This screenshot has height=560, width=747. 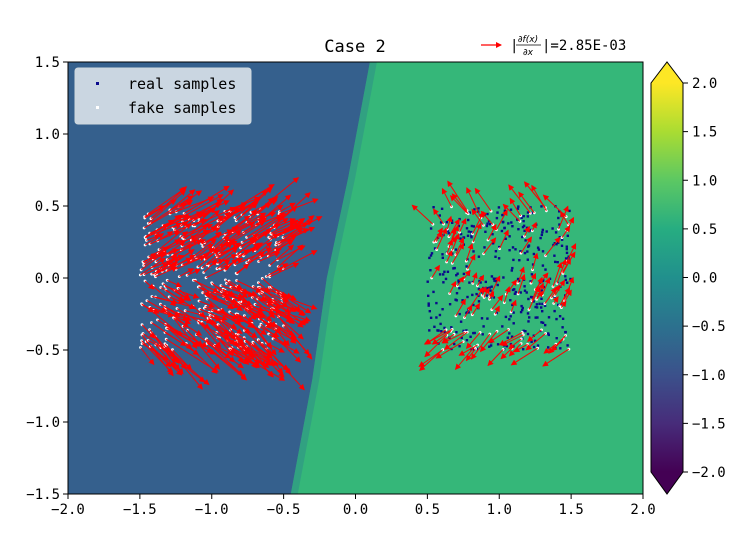 I want to click on quiver-key: | ∂f(x) ∂x |=2.85E-03, so click(x=553, y=46).